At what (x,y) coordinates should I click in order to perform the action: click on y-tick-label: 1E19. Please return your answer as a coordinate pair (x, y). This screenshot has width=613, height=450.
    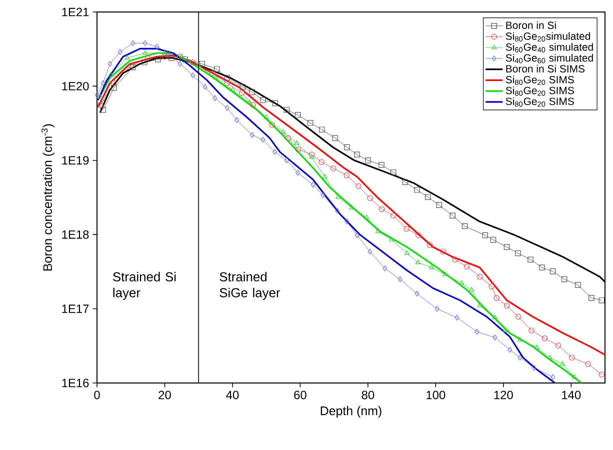
    Looking at the image, I should click on (75, 160).